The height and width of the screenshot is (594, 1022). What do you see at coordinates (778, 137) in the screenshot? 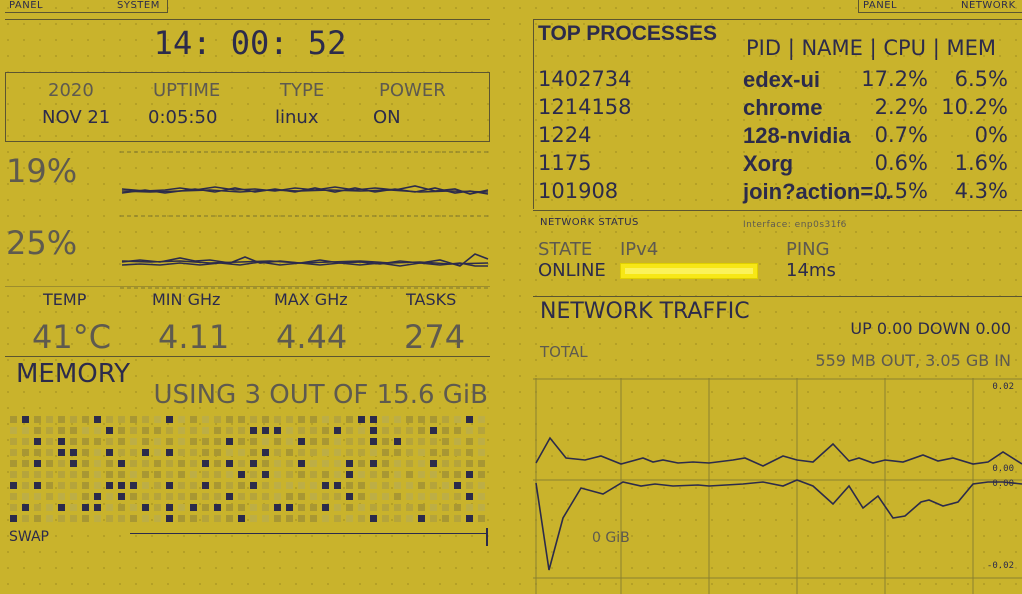
I see `process-row: 1224 128-nvidia 0.7% 0%` at bounding box center [778, 137].